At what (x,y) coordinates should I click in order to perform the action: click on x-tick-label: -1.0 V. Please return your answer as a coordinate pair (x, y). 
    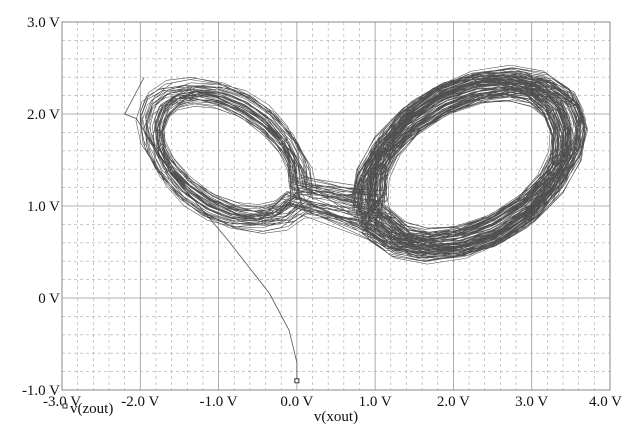
    Looking at the image, I should click on (219, 402).